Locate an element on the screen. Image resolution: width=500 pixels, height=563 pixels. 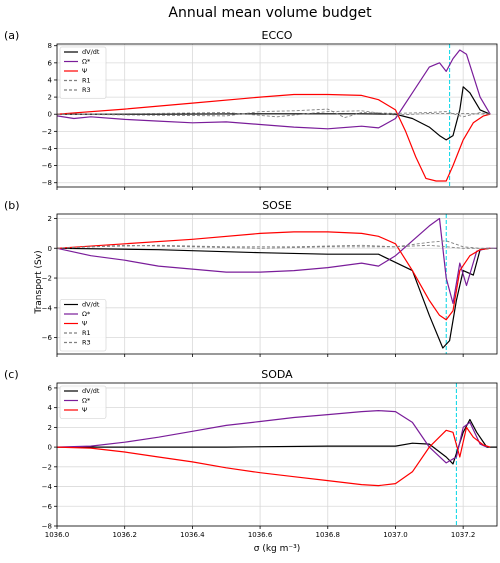
legend: dV/dt Ω*Ψ is located at coordinates (83, 402).